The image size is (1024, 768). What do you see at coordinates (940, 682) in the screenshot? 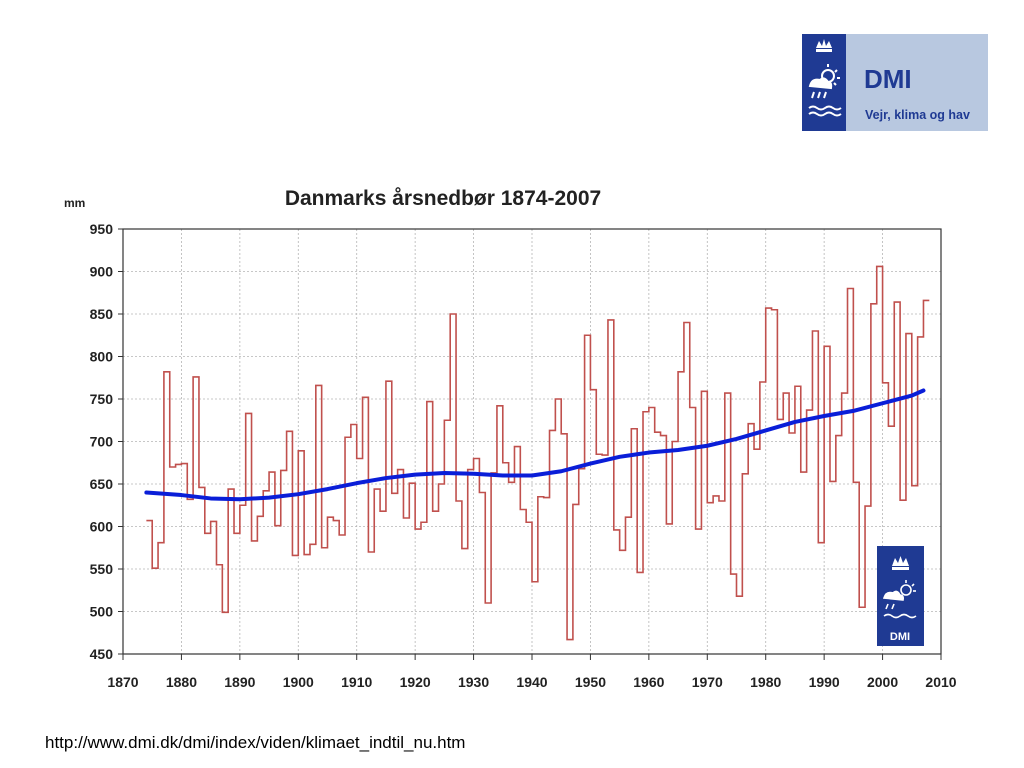
I see `x-tick-label: 2010` at bounding box center [940, 682].